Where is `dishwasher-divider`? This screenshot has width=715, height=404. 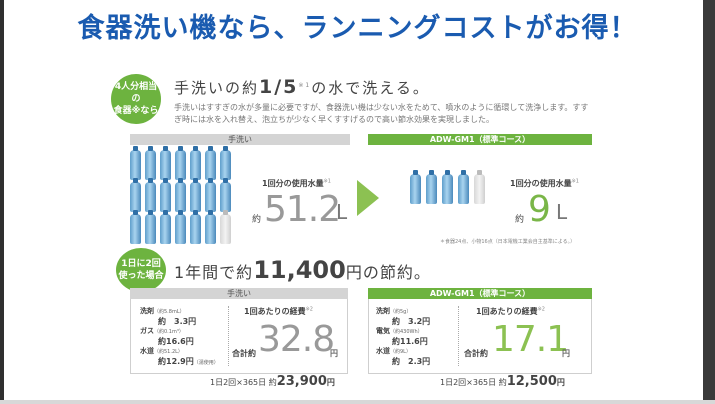
dishwasher-divider is located at coordinates (458, 336).